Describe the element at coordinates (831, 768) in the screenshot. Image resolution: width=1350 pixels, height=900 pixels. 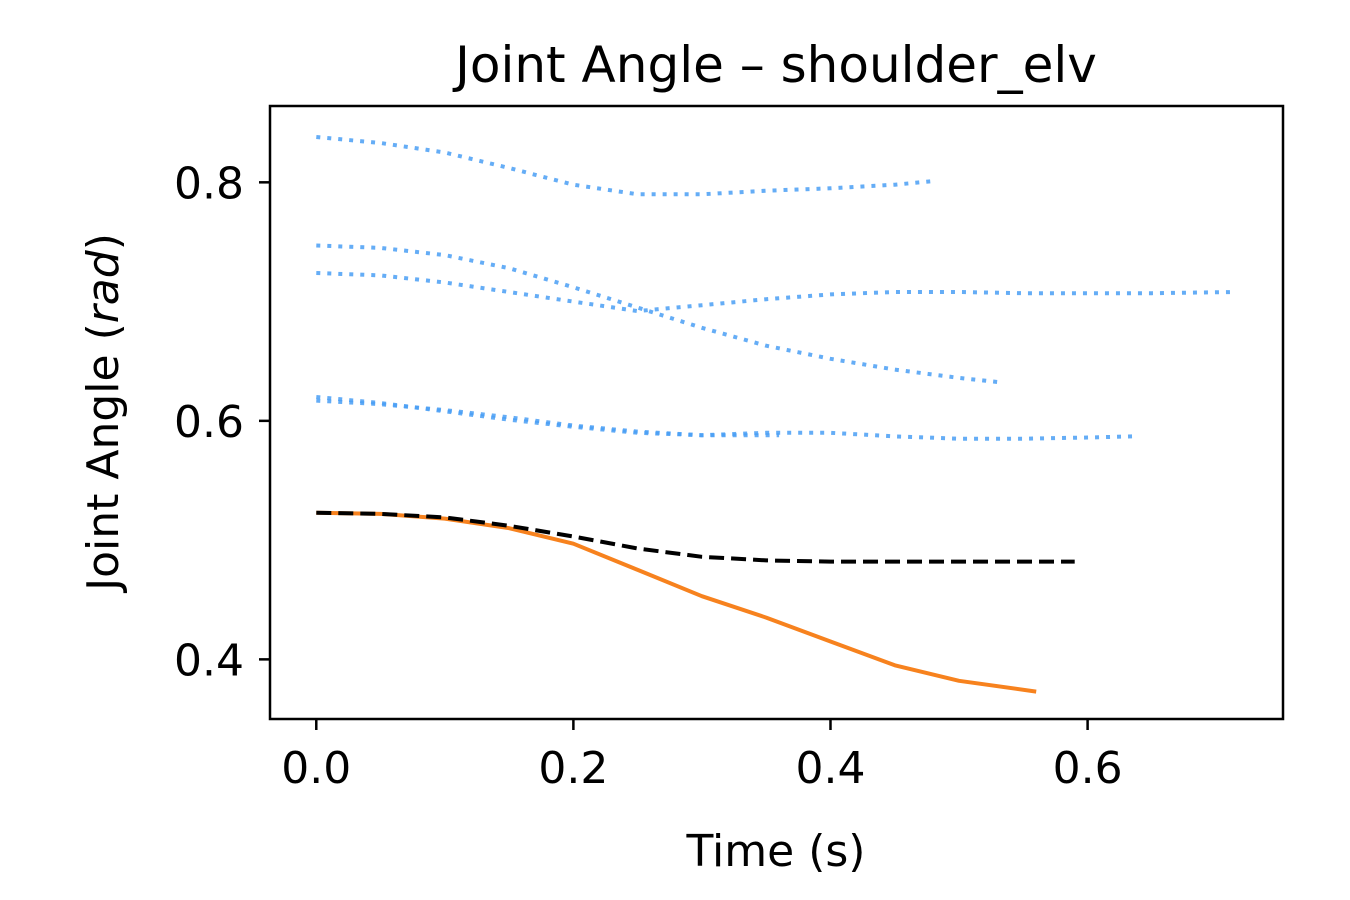
I see `x-tick-label: 0.4` at that location.